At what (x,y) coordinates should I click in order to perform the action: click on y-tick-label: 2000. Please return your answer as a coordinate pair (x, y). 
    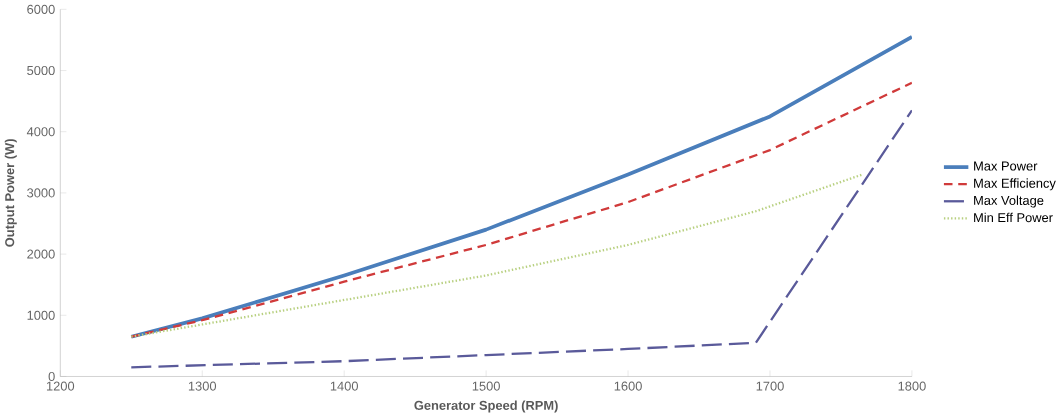
    Looking at the image, I should click on (41, 254).